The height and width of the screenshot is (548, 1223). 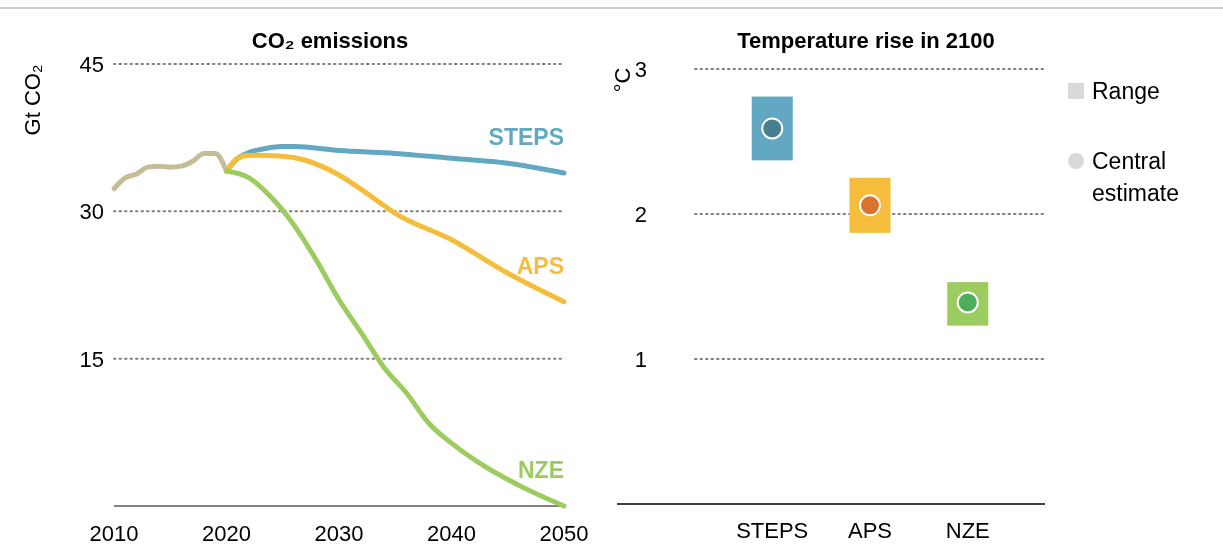 I want to click on y-axis-title: °C, so click(x=622, y=80).